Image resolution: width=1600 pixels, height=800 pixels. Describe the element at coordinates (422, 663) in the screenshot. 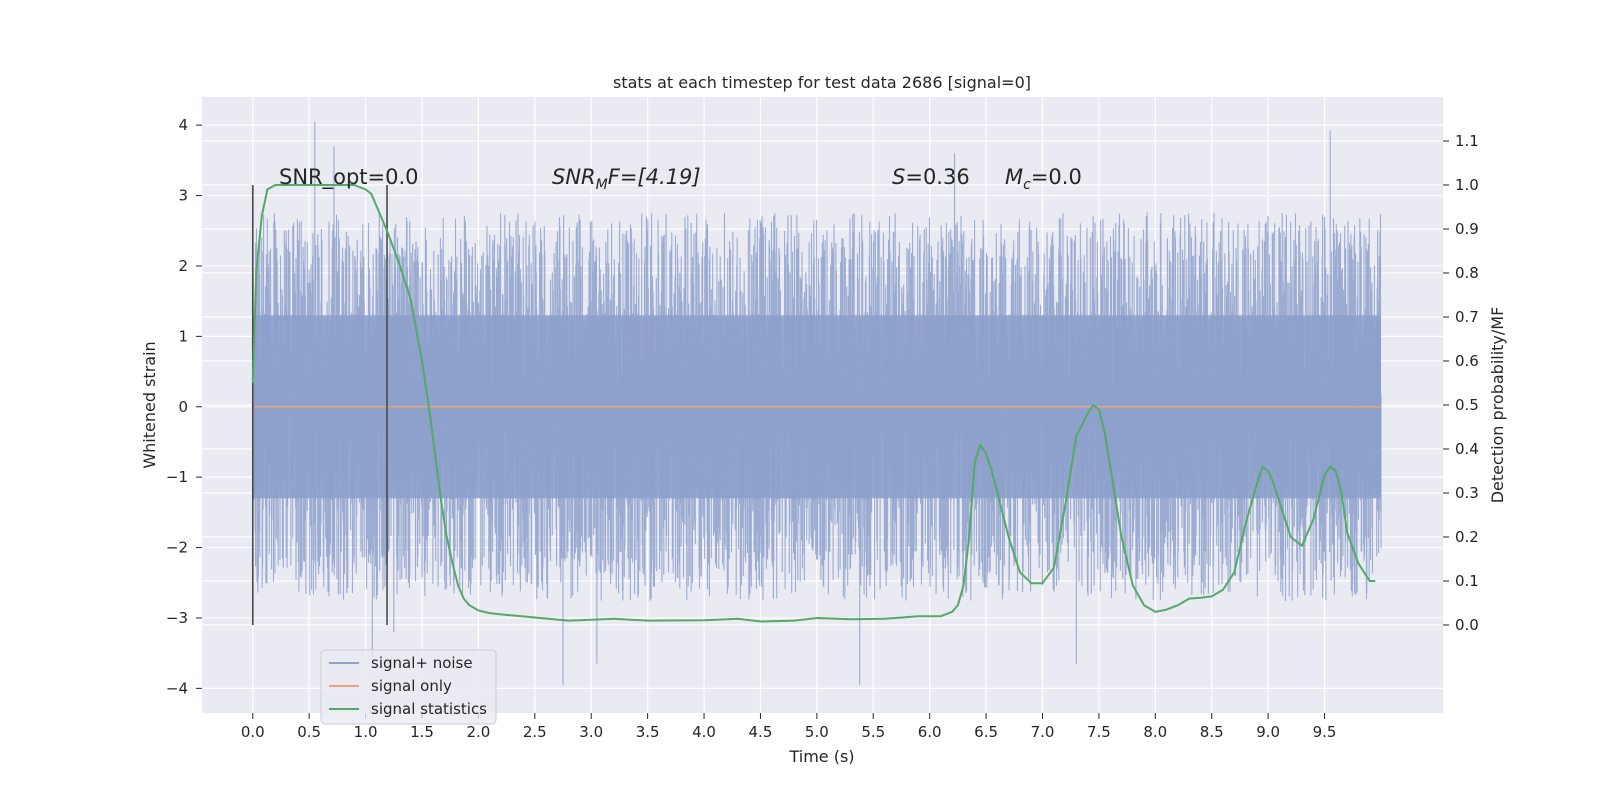

I see `legend-label-signal-noise: signal+ noise` at that location.